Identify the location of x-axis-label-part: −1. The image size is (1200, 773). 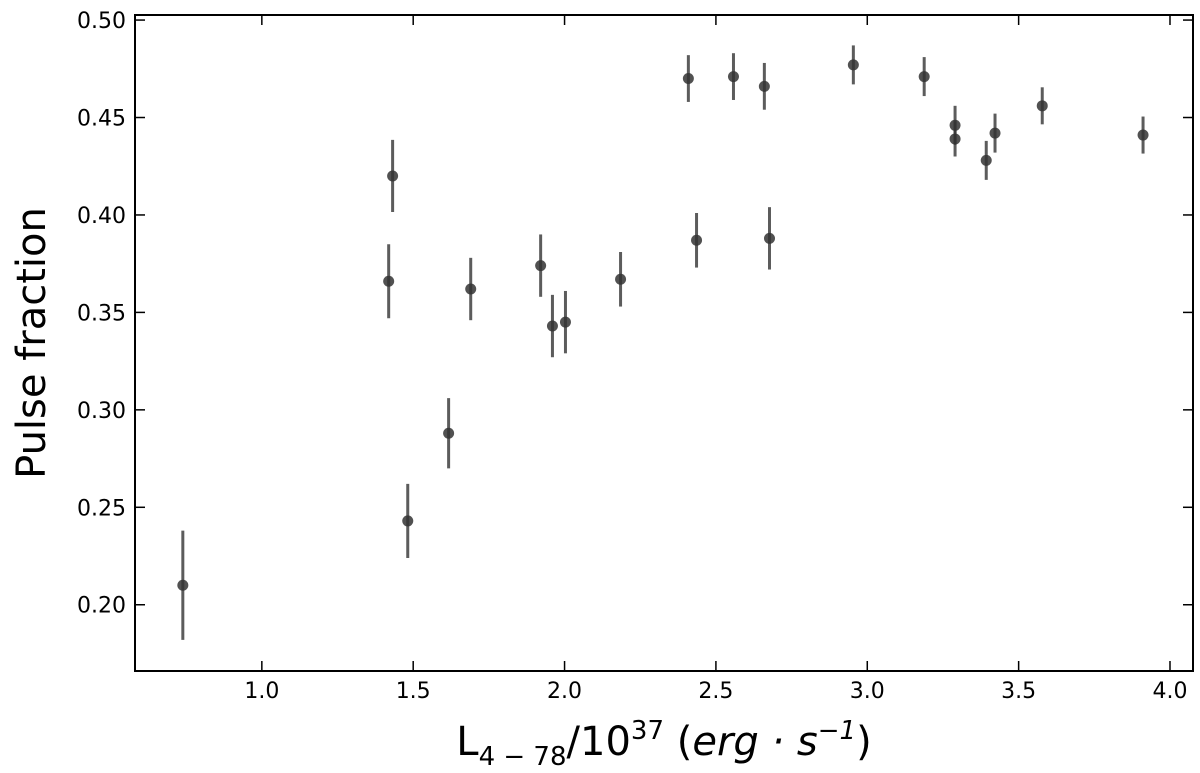
(837, 731).